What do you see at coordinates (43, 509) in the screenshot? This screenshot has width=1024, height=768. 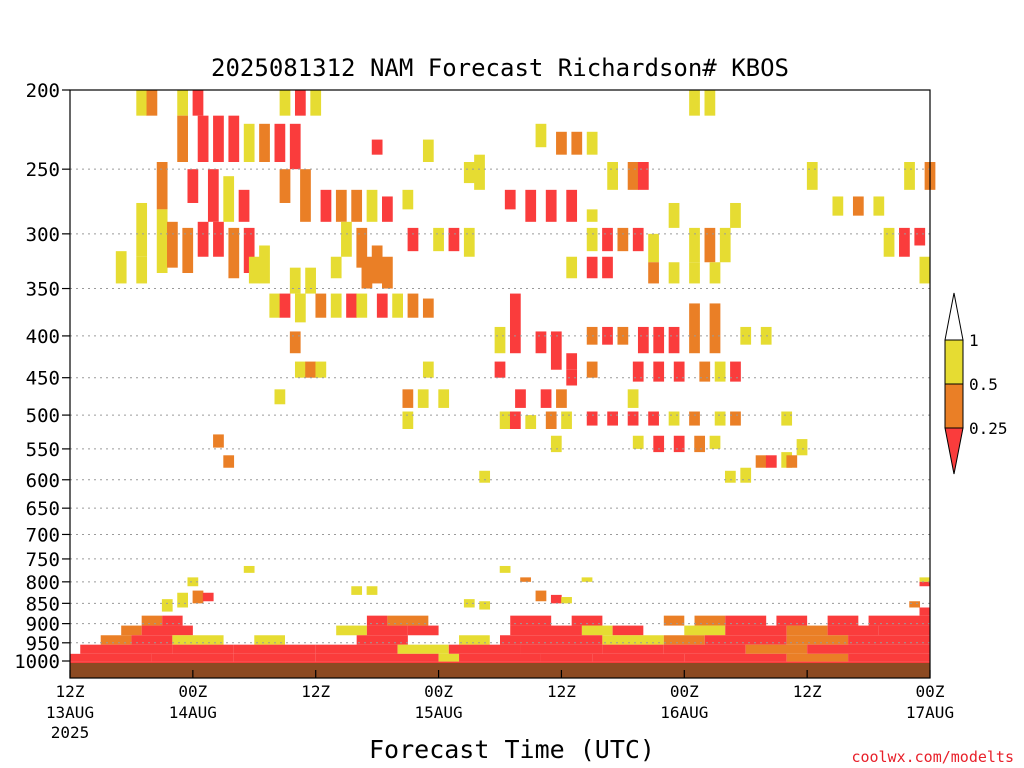 I see `y-tick-label: 650` at bounding box center [43, 509].